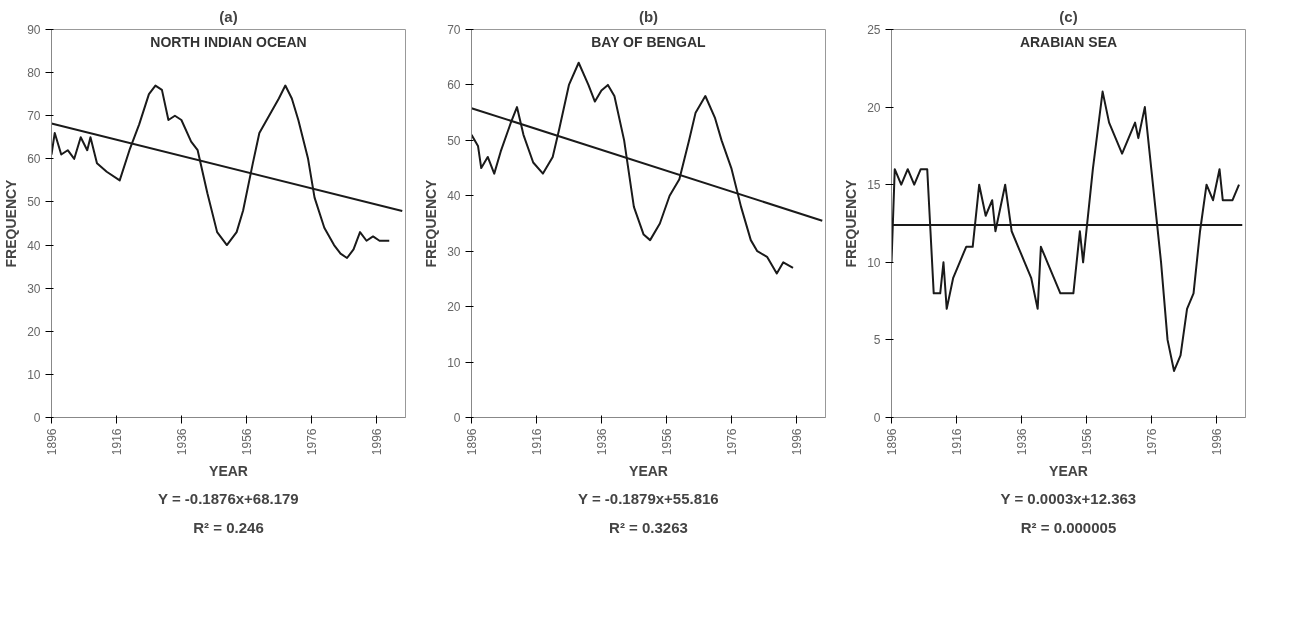 This screenshot has width=1302, height=633. I want to click on y-tick-label: 5, so click(877, 340).